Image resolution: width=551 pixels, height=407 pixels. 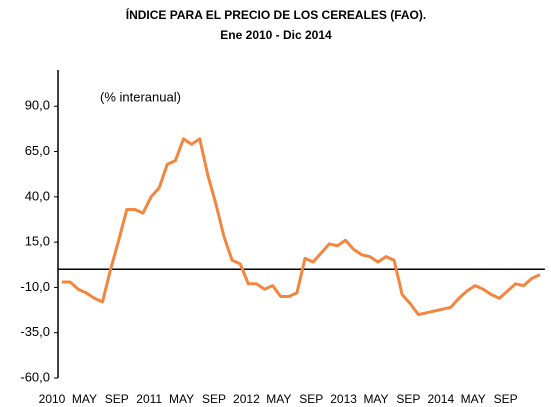 I want to click on x-tick-label: 2013, so click(x=343, y=399).